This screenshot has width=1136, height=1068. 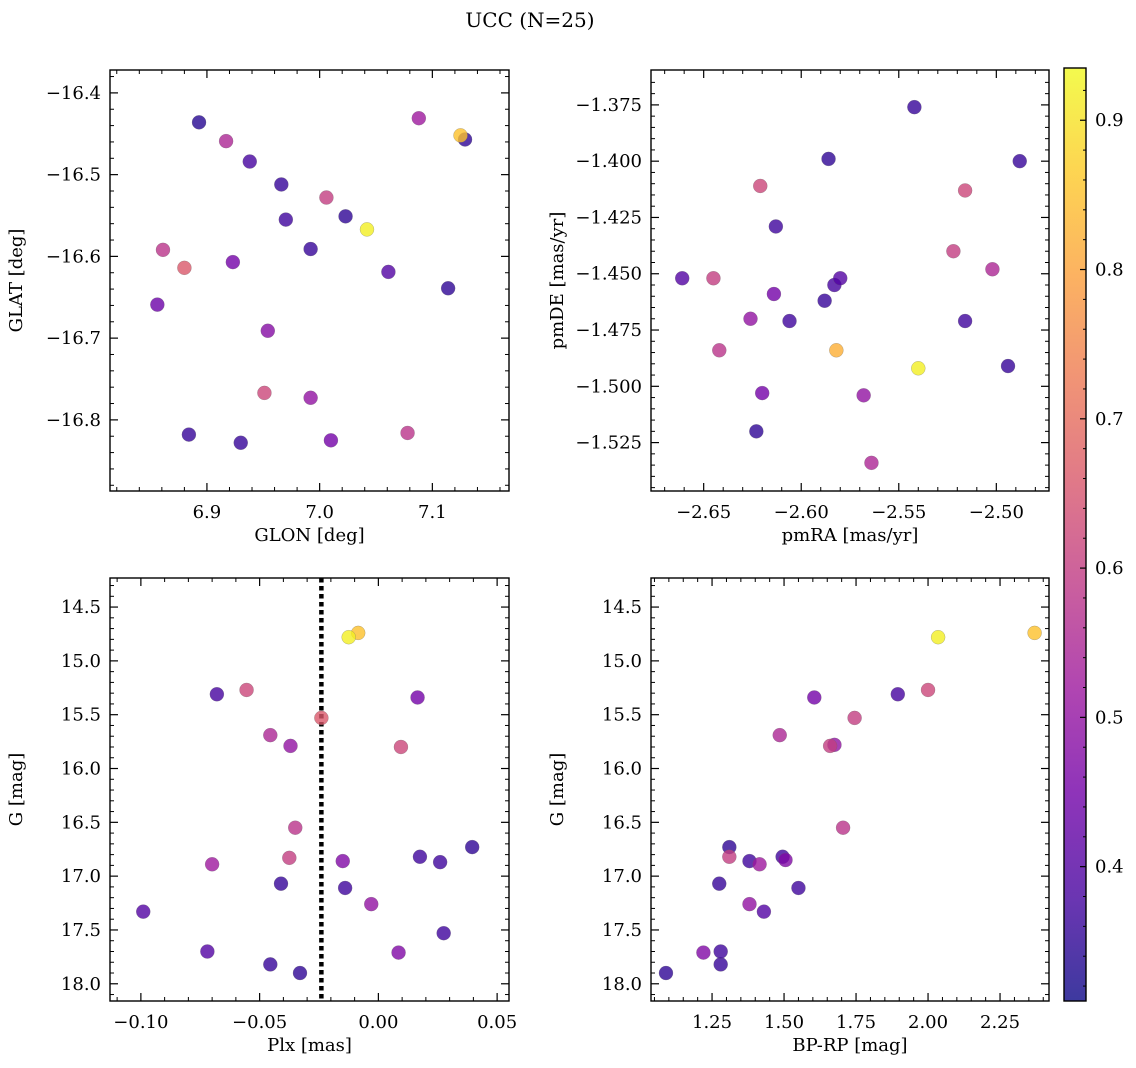 I want to click on cmd-xtick-label: 1.50, so click(x=784, y=1022).